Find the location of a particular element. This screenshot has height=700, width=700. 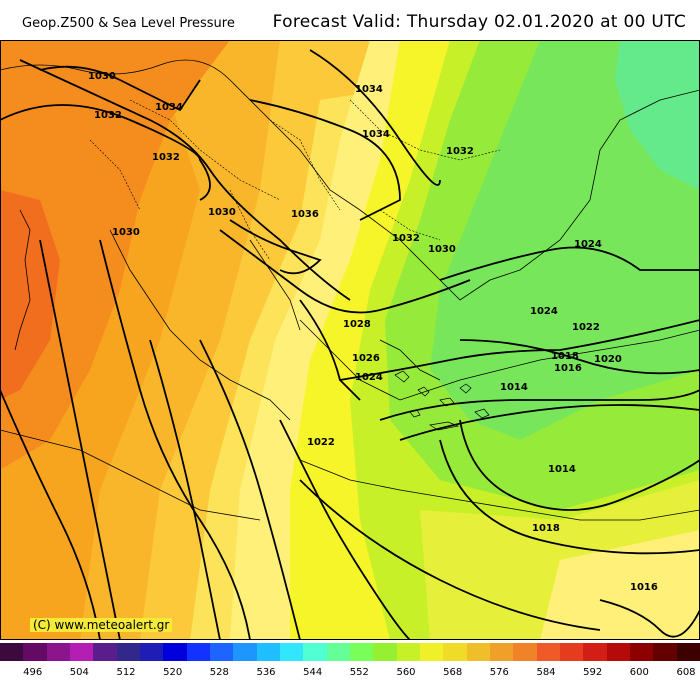

colorbar-tick-label: 584 is located at coordinates (546, 672).